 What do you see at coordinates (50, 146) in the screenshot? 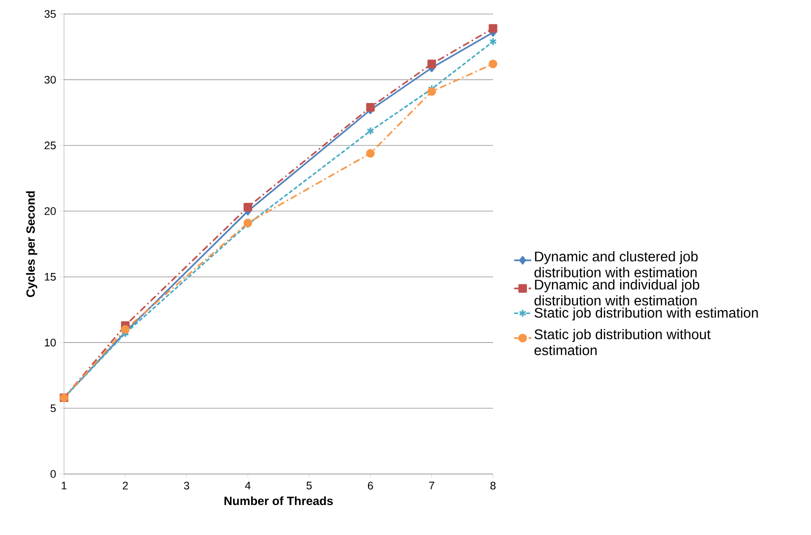
I see `y-tick-label: 25` at bounding box center [50, 146].